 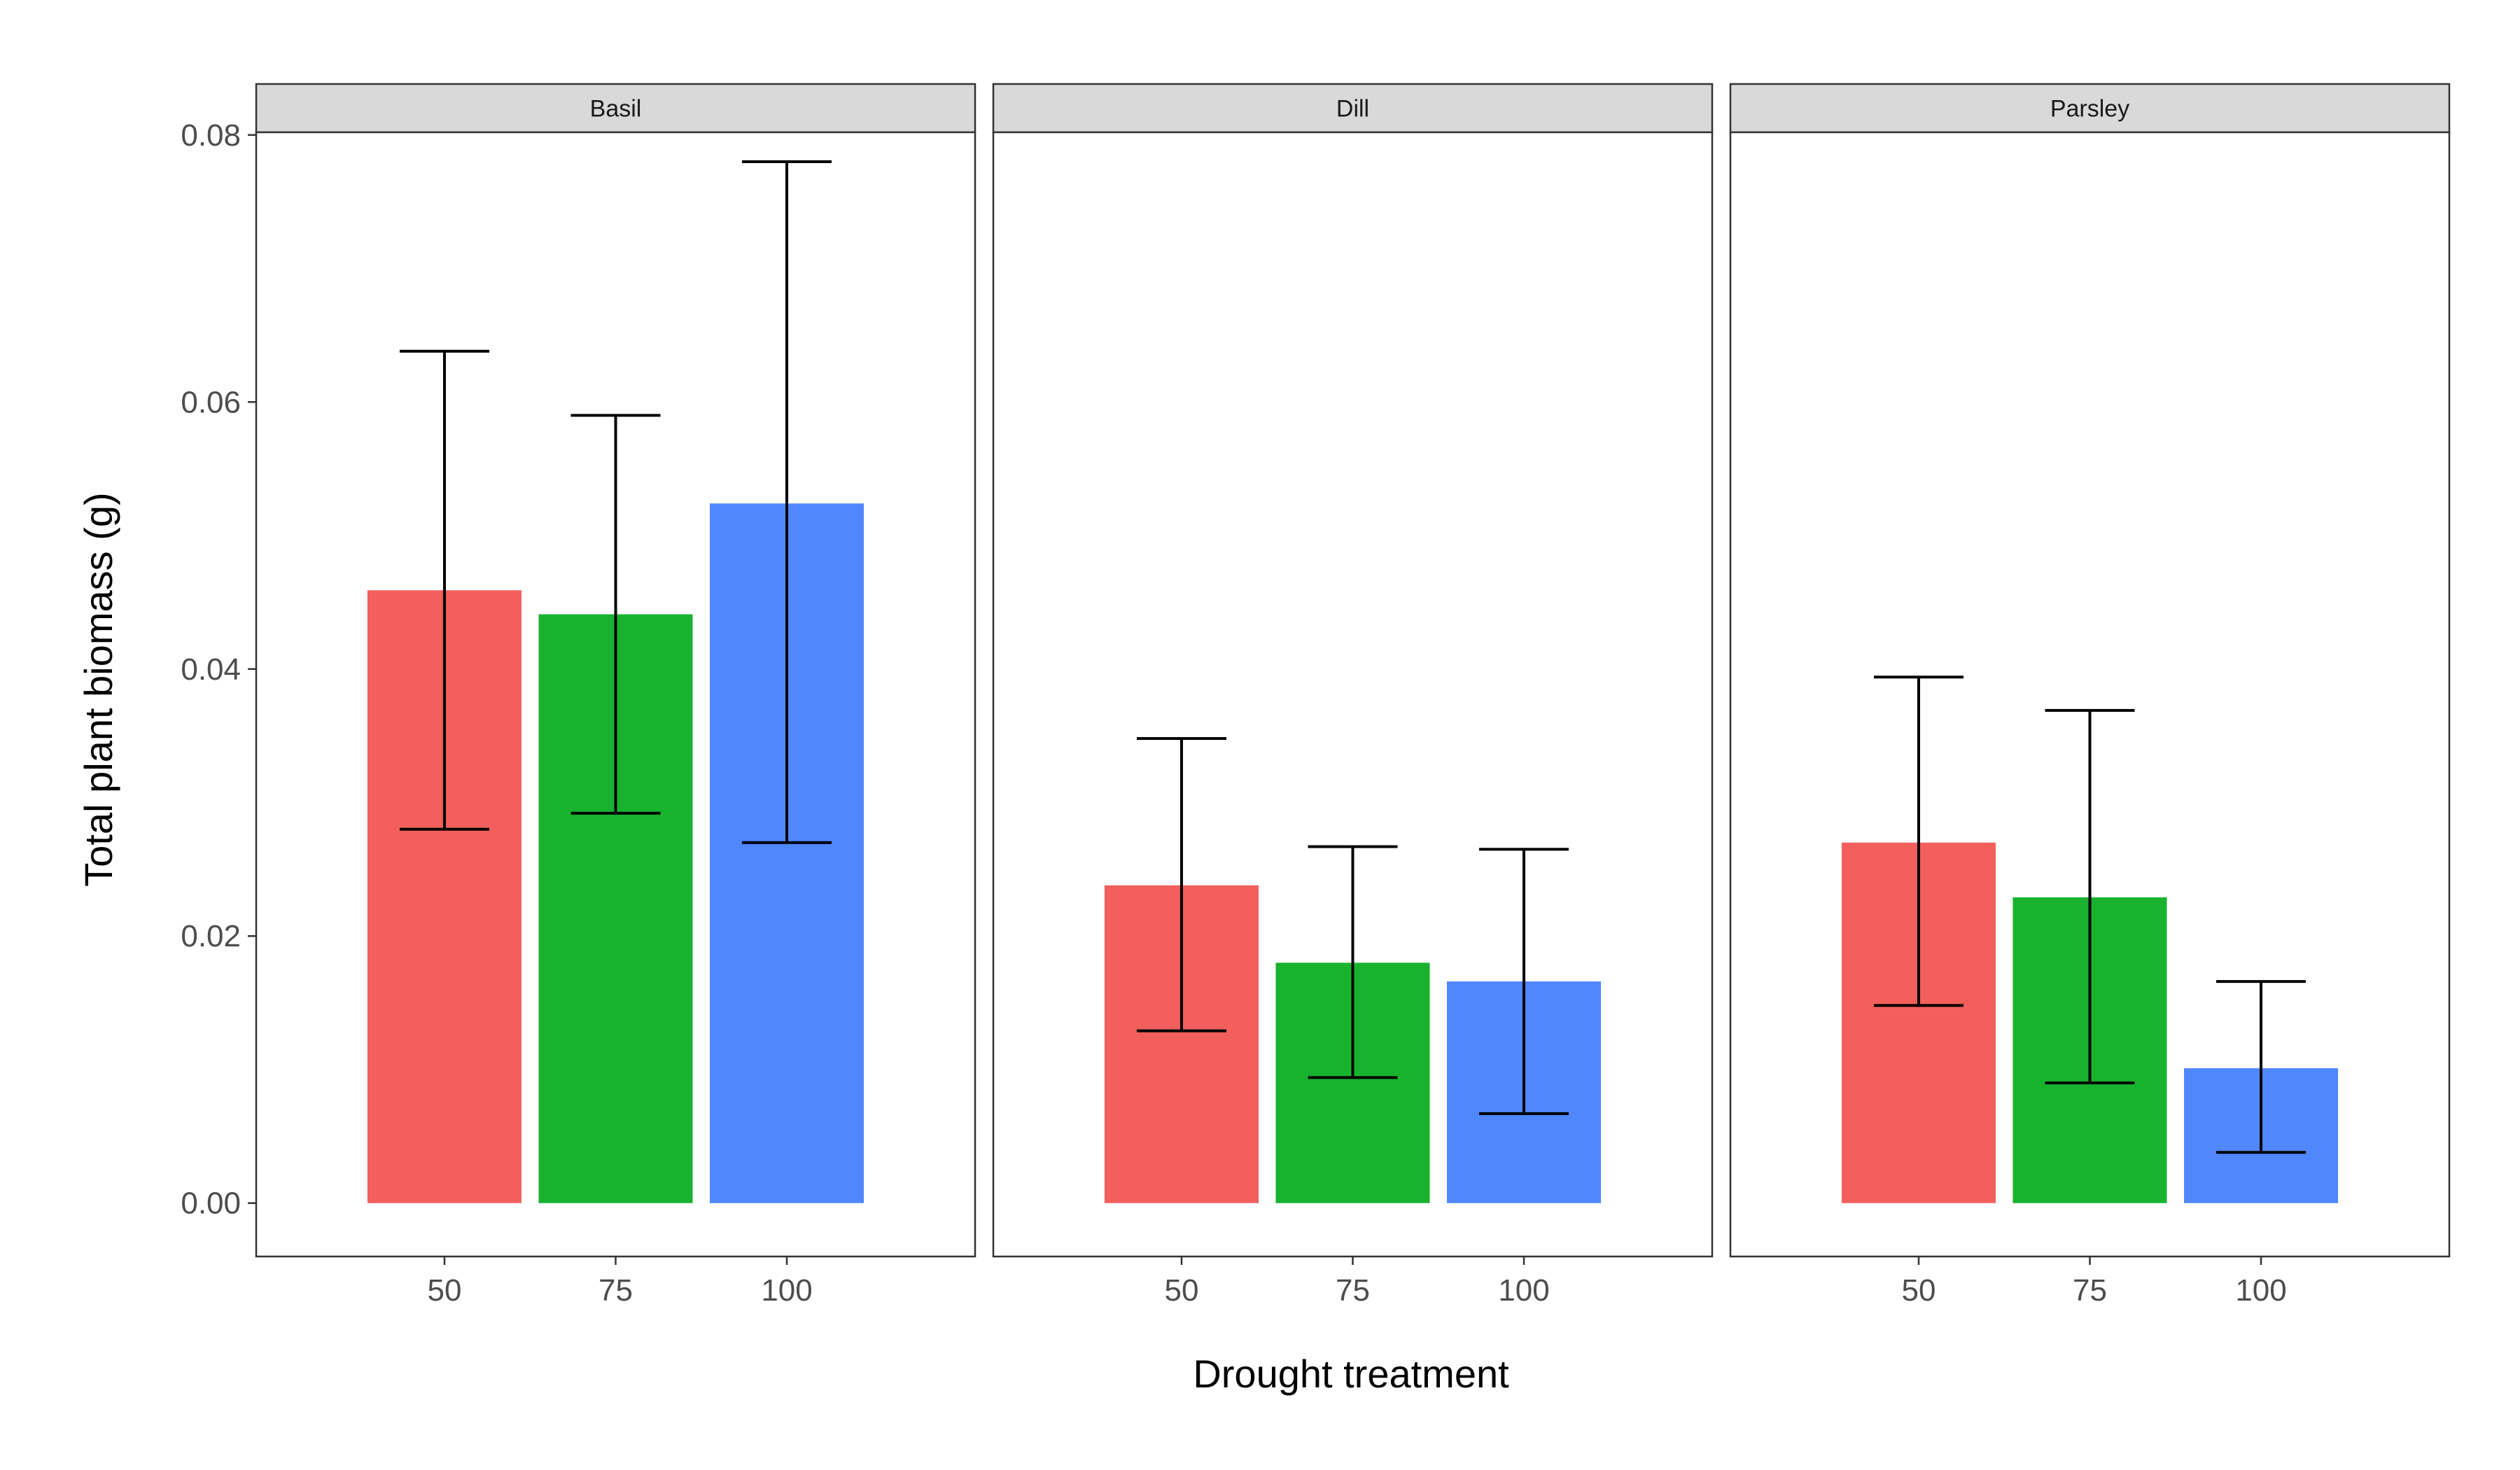 What do you see at coordinates (211, 936) in the screenshot?
I see `y-tick-label: 0.02` at bounding box center [211, 936].